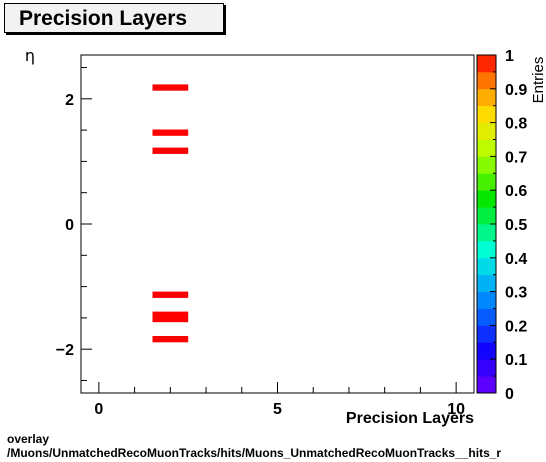 This screenshot has width=546, height=462. Describe the element at coordinates (277, 409) in the screenshot. I see `x-tick-label: 5` at that location.